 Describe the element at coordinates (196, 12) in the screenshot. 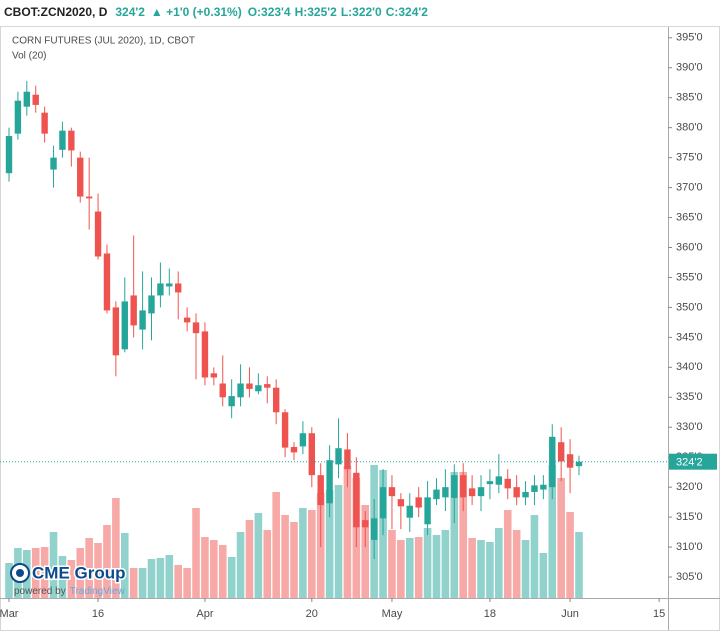

I see `change: ▲ +1'0 (+0.31%)` at that location.